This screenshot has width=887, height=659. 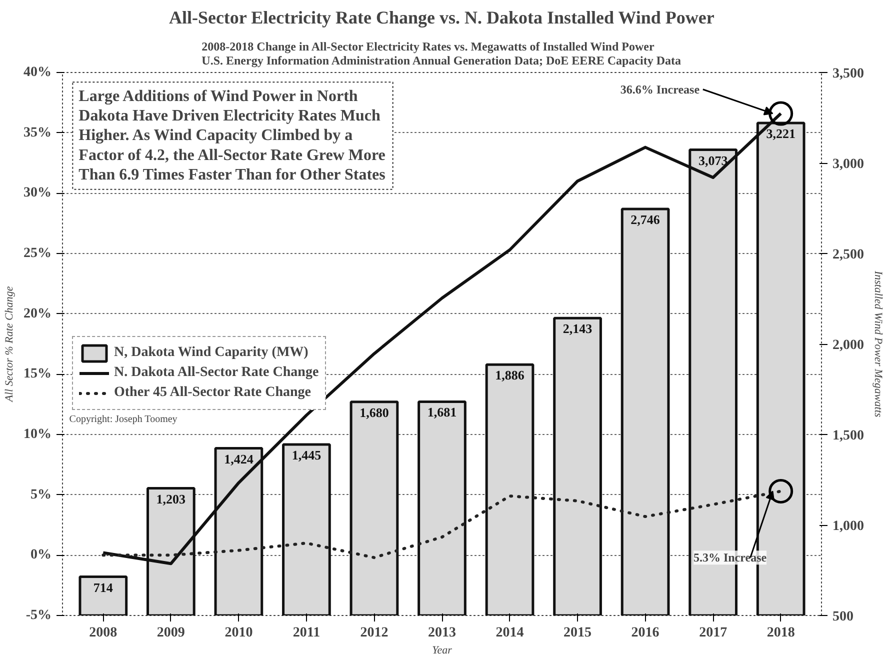 What do you see at coordinates (211, 353) in the screenshot?
I see `legend-label: N, Dakota Wind Caparity (MW)` at bounding box center [211, 353].